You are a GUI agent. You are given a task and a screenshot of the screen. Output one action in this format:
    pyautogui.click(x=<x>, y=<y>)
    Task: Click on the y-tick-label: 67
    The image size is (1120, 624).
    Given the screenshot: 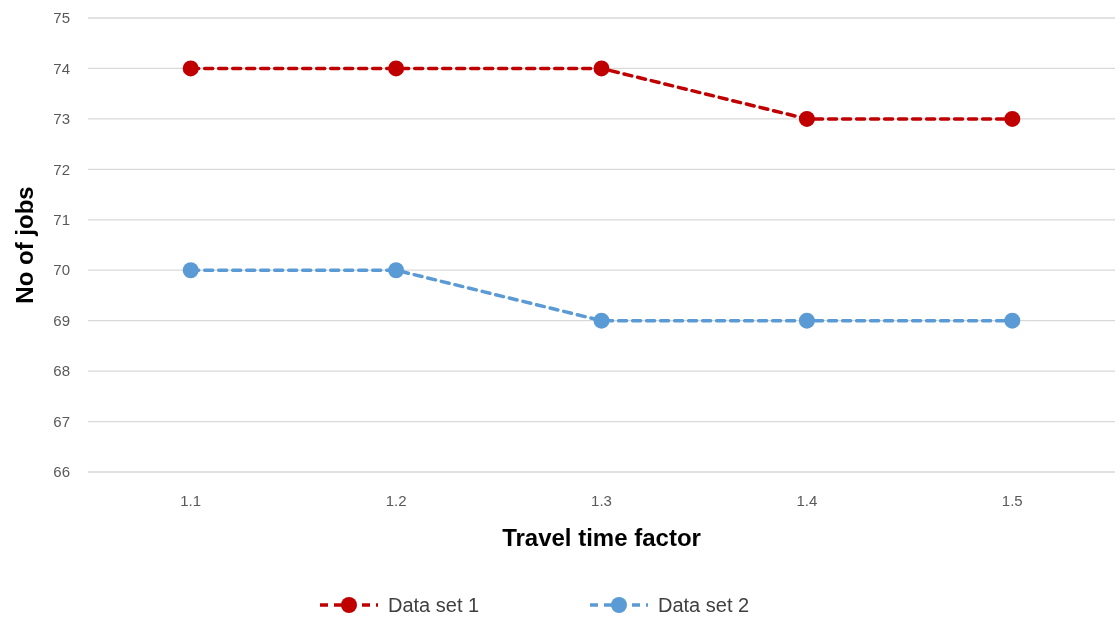 What is the action you would take?
    pyautogui.click(x=61, y=421)
    